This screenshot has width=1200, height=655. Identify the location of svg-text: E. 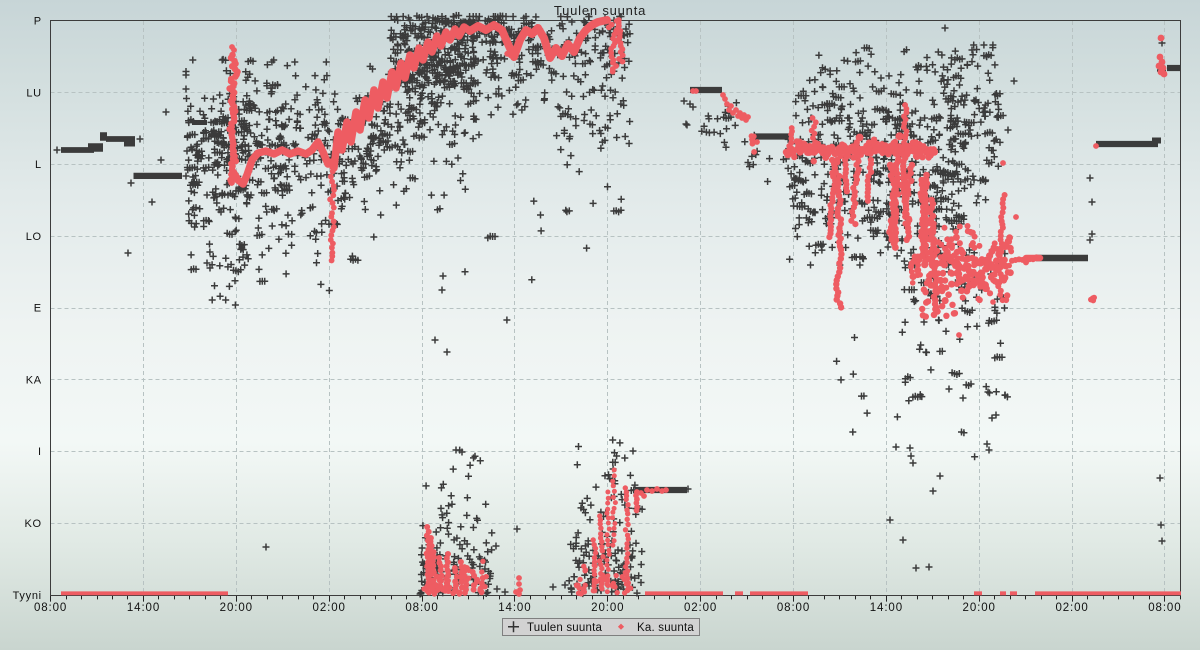
(38, 309).